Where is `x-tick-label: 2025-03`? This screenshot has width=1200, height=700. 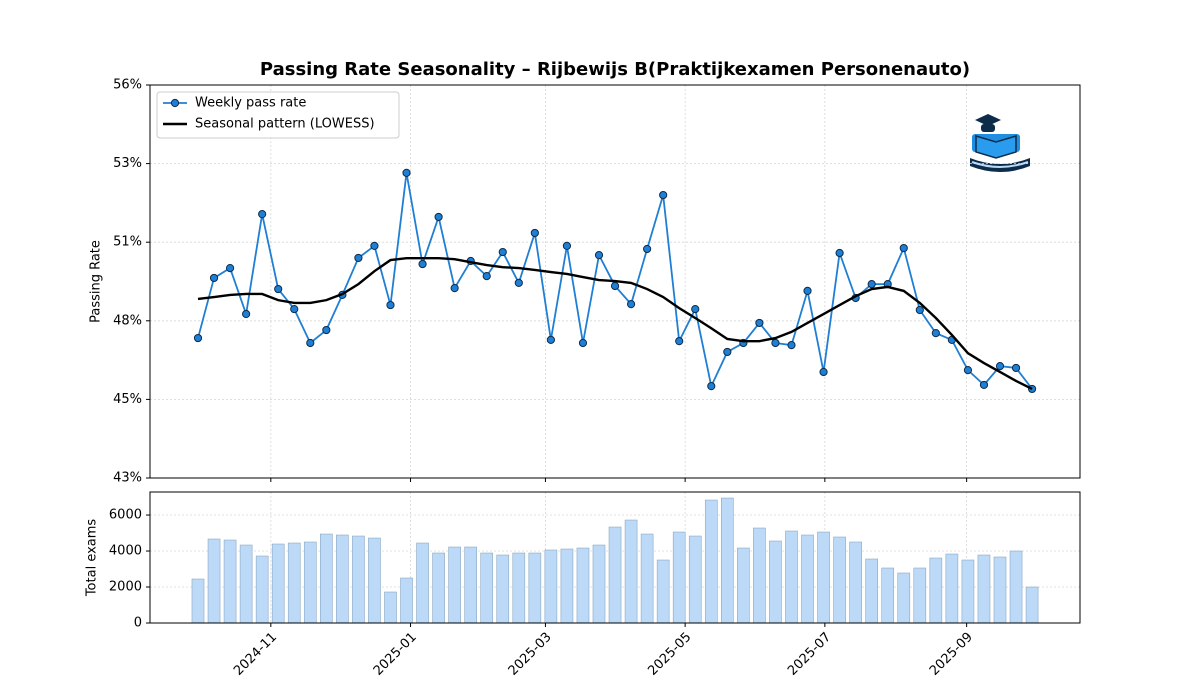 x-tick-label: 2025-03 is located at coordinates (530, 654).